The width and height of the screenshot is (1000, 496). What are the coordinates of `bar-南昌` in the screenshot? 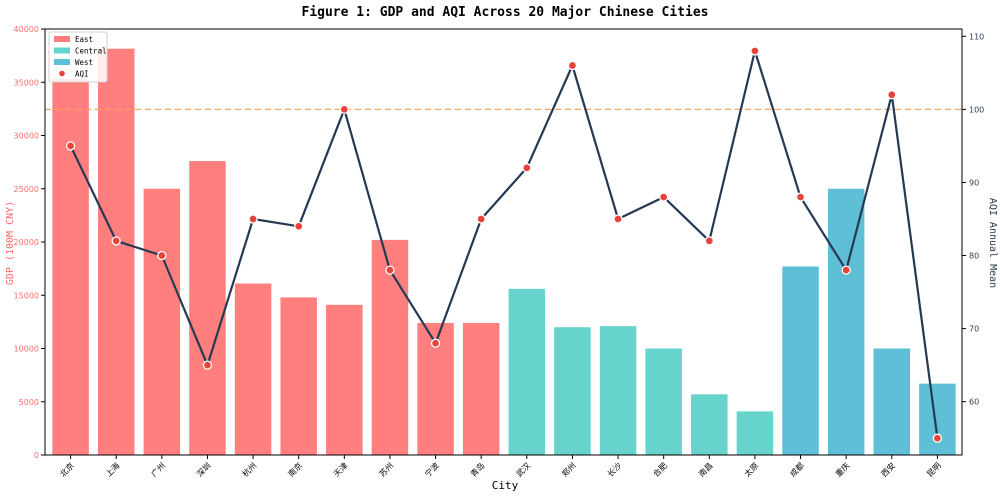 It's located at (709, 424).